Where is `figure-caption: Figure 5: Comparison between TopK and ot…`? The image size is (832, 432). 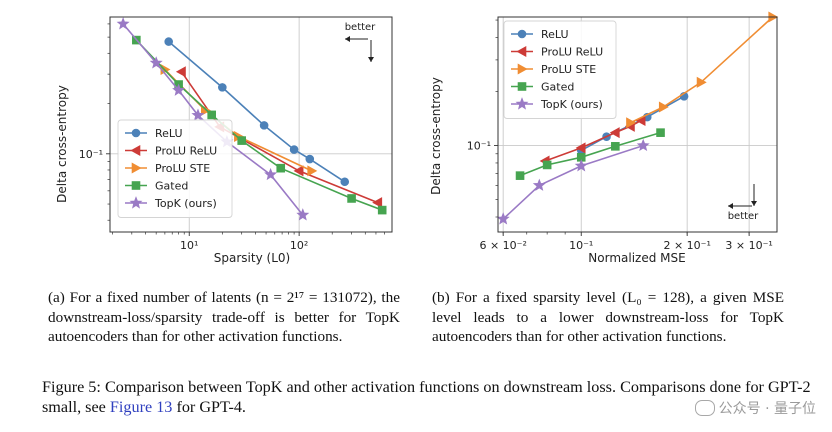
figure-caption: Figure 5: Comparison between TopK and ot… is located at coordinates (427, 397).